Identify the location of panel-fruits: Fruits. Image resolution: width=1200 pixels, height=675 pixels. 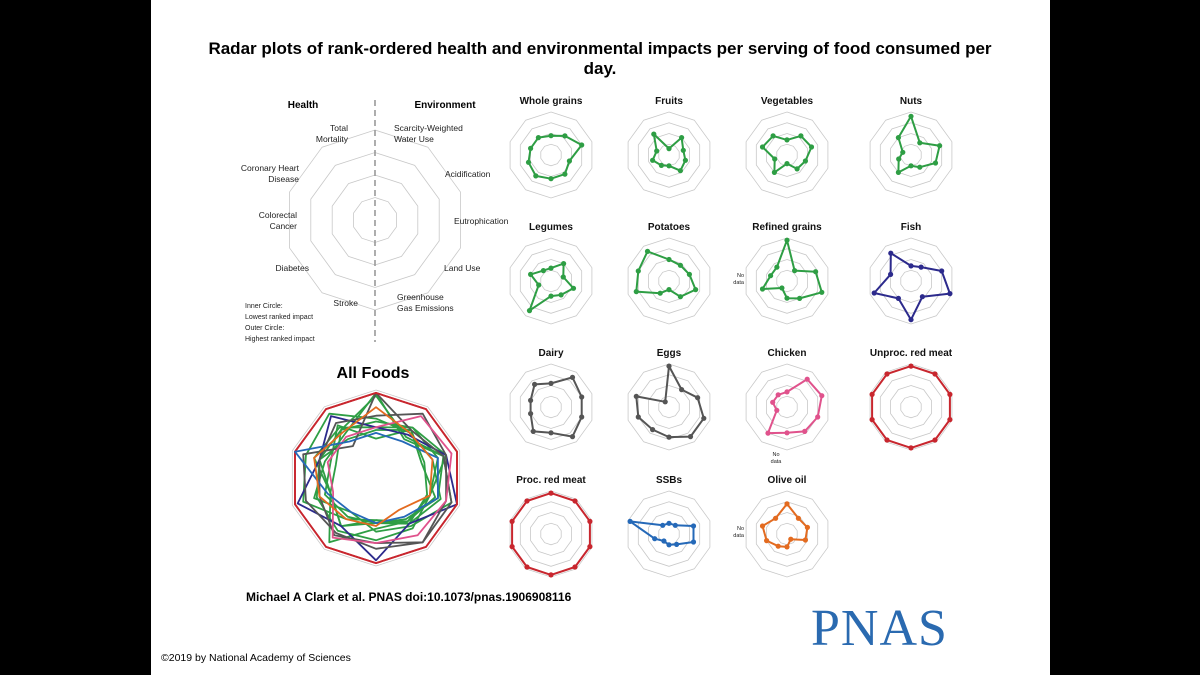
(669, 147).